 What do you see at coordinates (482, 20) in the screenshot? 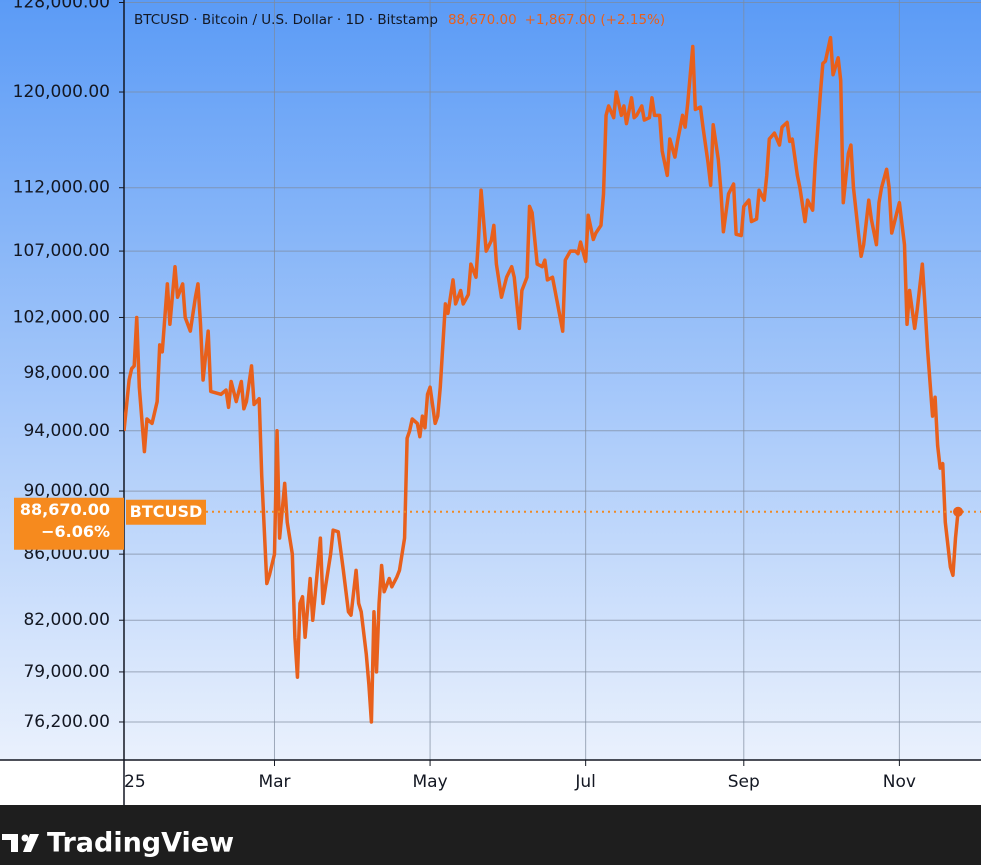
I see `header-price: 88,670.00` at bounding box center [482, 20].